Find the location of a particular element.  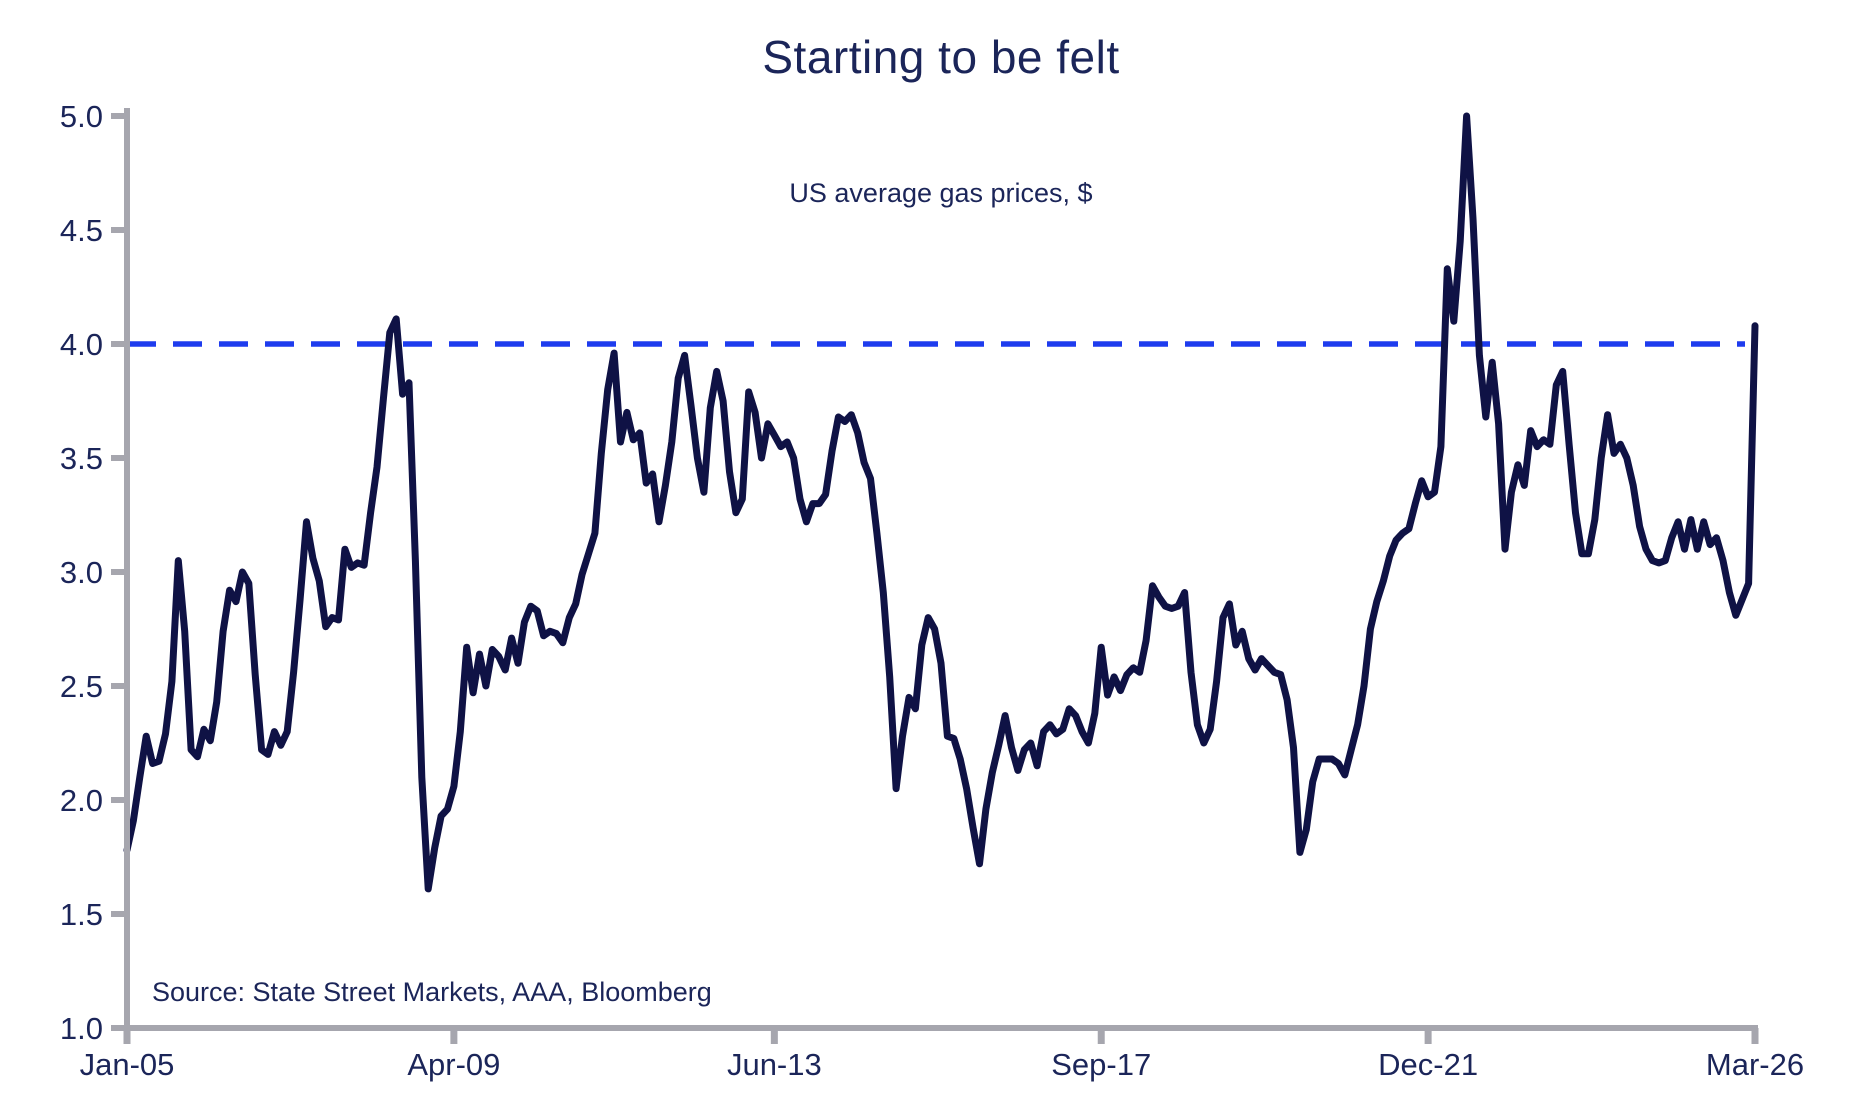

x-tick-label-Dec-21: Dec-21 is located at coordinates (1428, 1064).